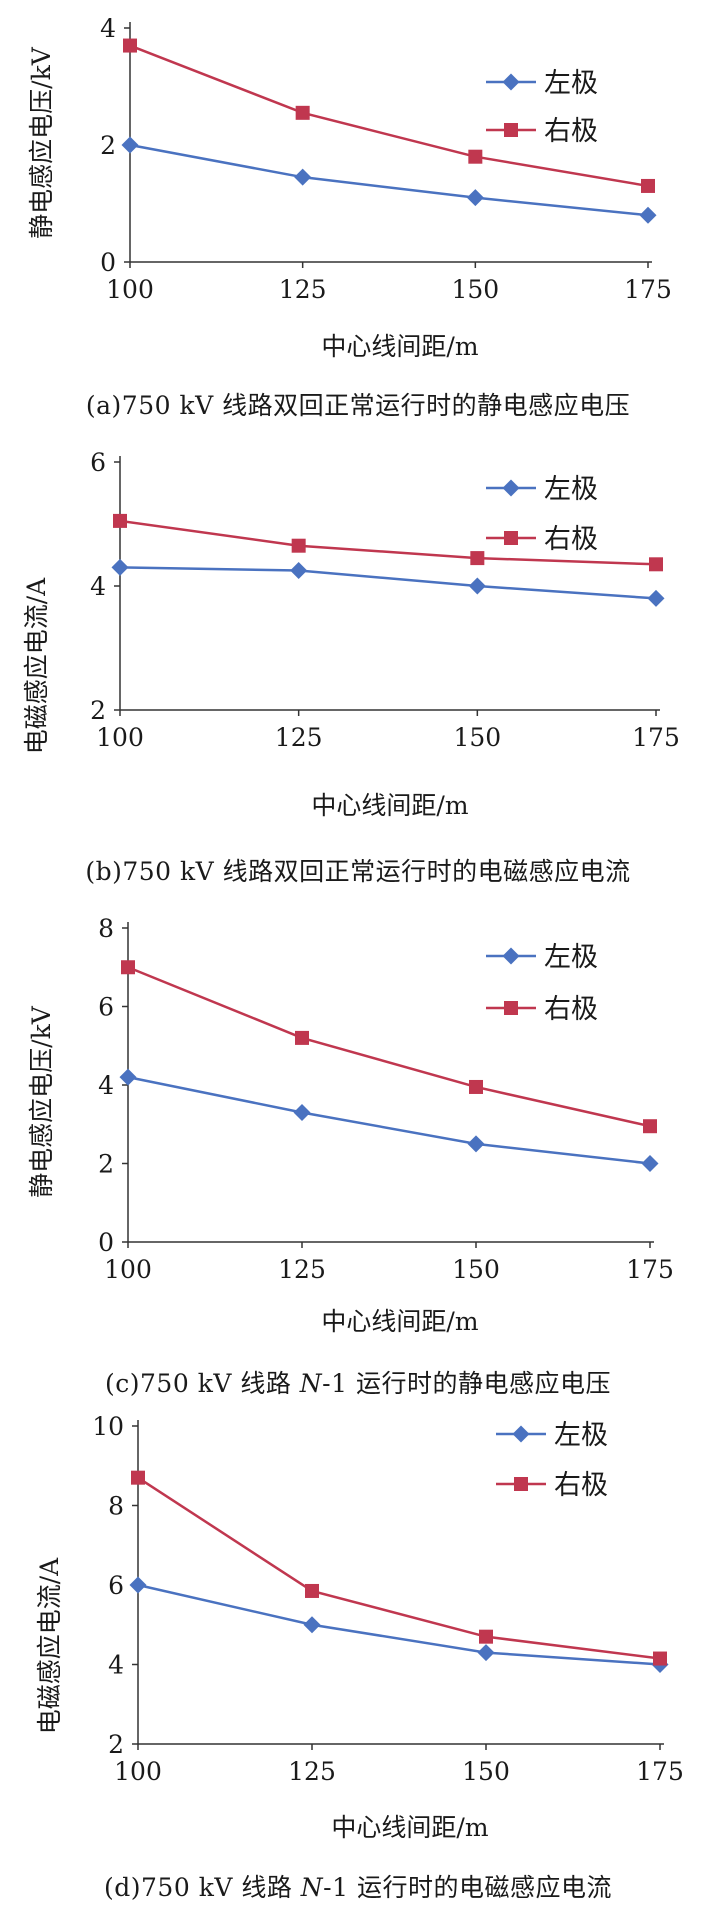  I want to click on chart-c-y-tick-label: 0, so click(106, 1242).